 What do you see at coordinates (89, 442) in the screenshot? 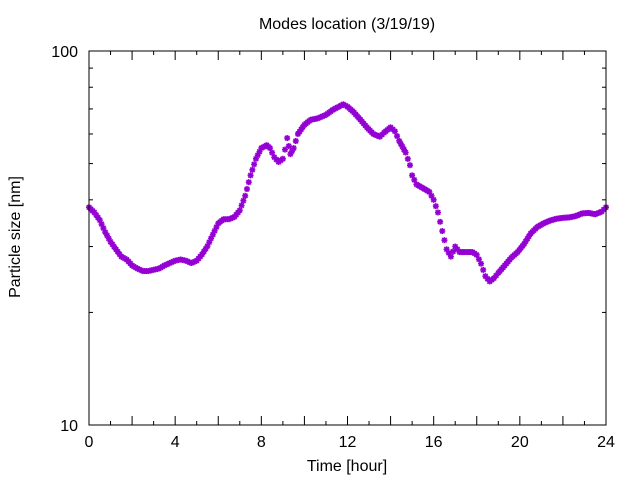
I see `x-tick-label: 0` at bounding box center [89, 442].